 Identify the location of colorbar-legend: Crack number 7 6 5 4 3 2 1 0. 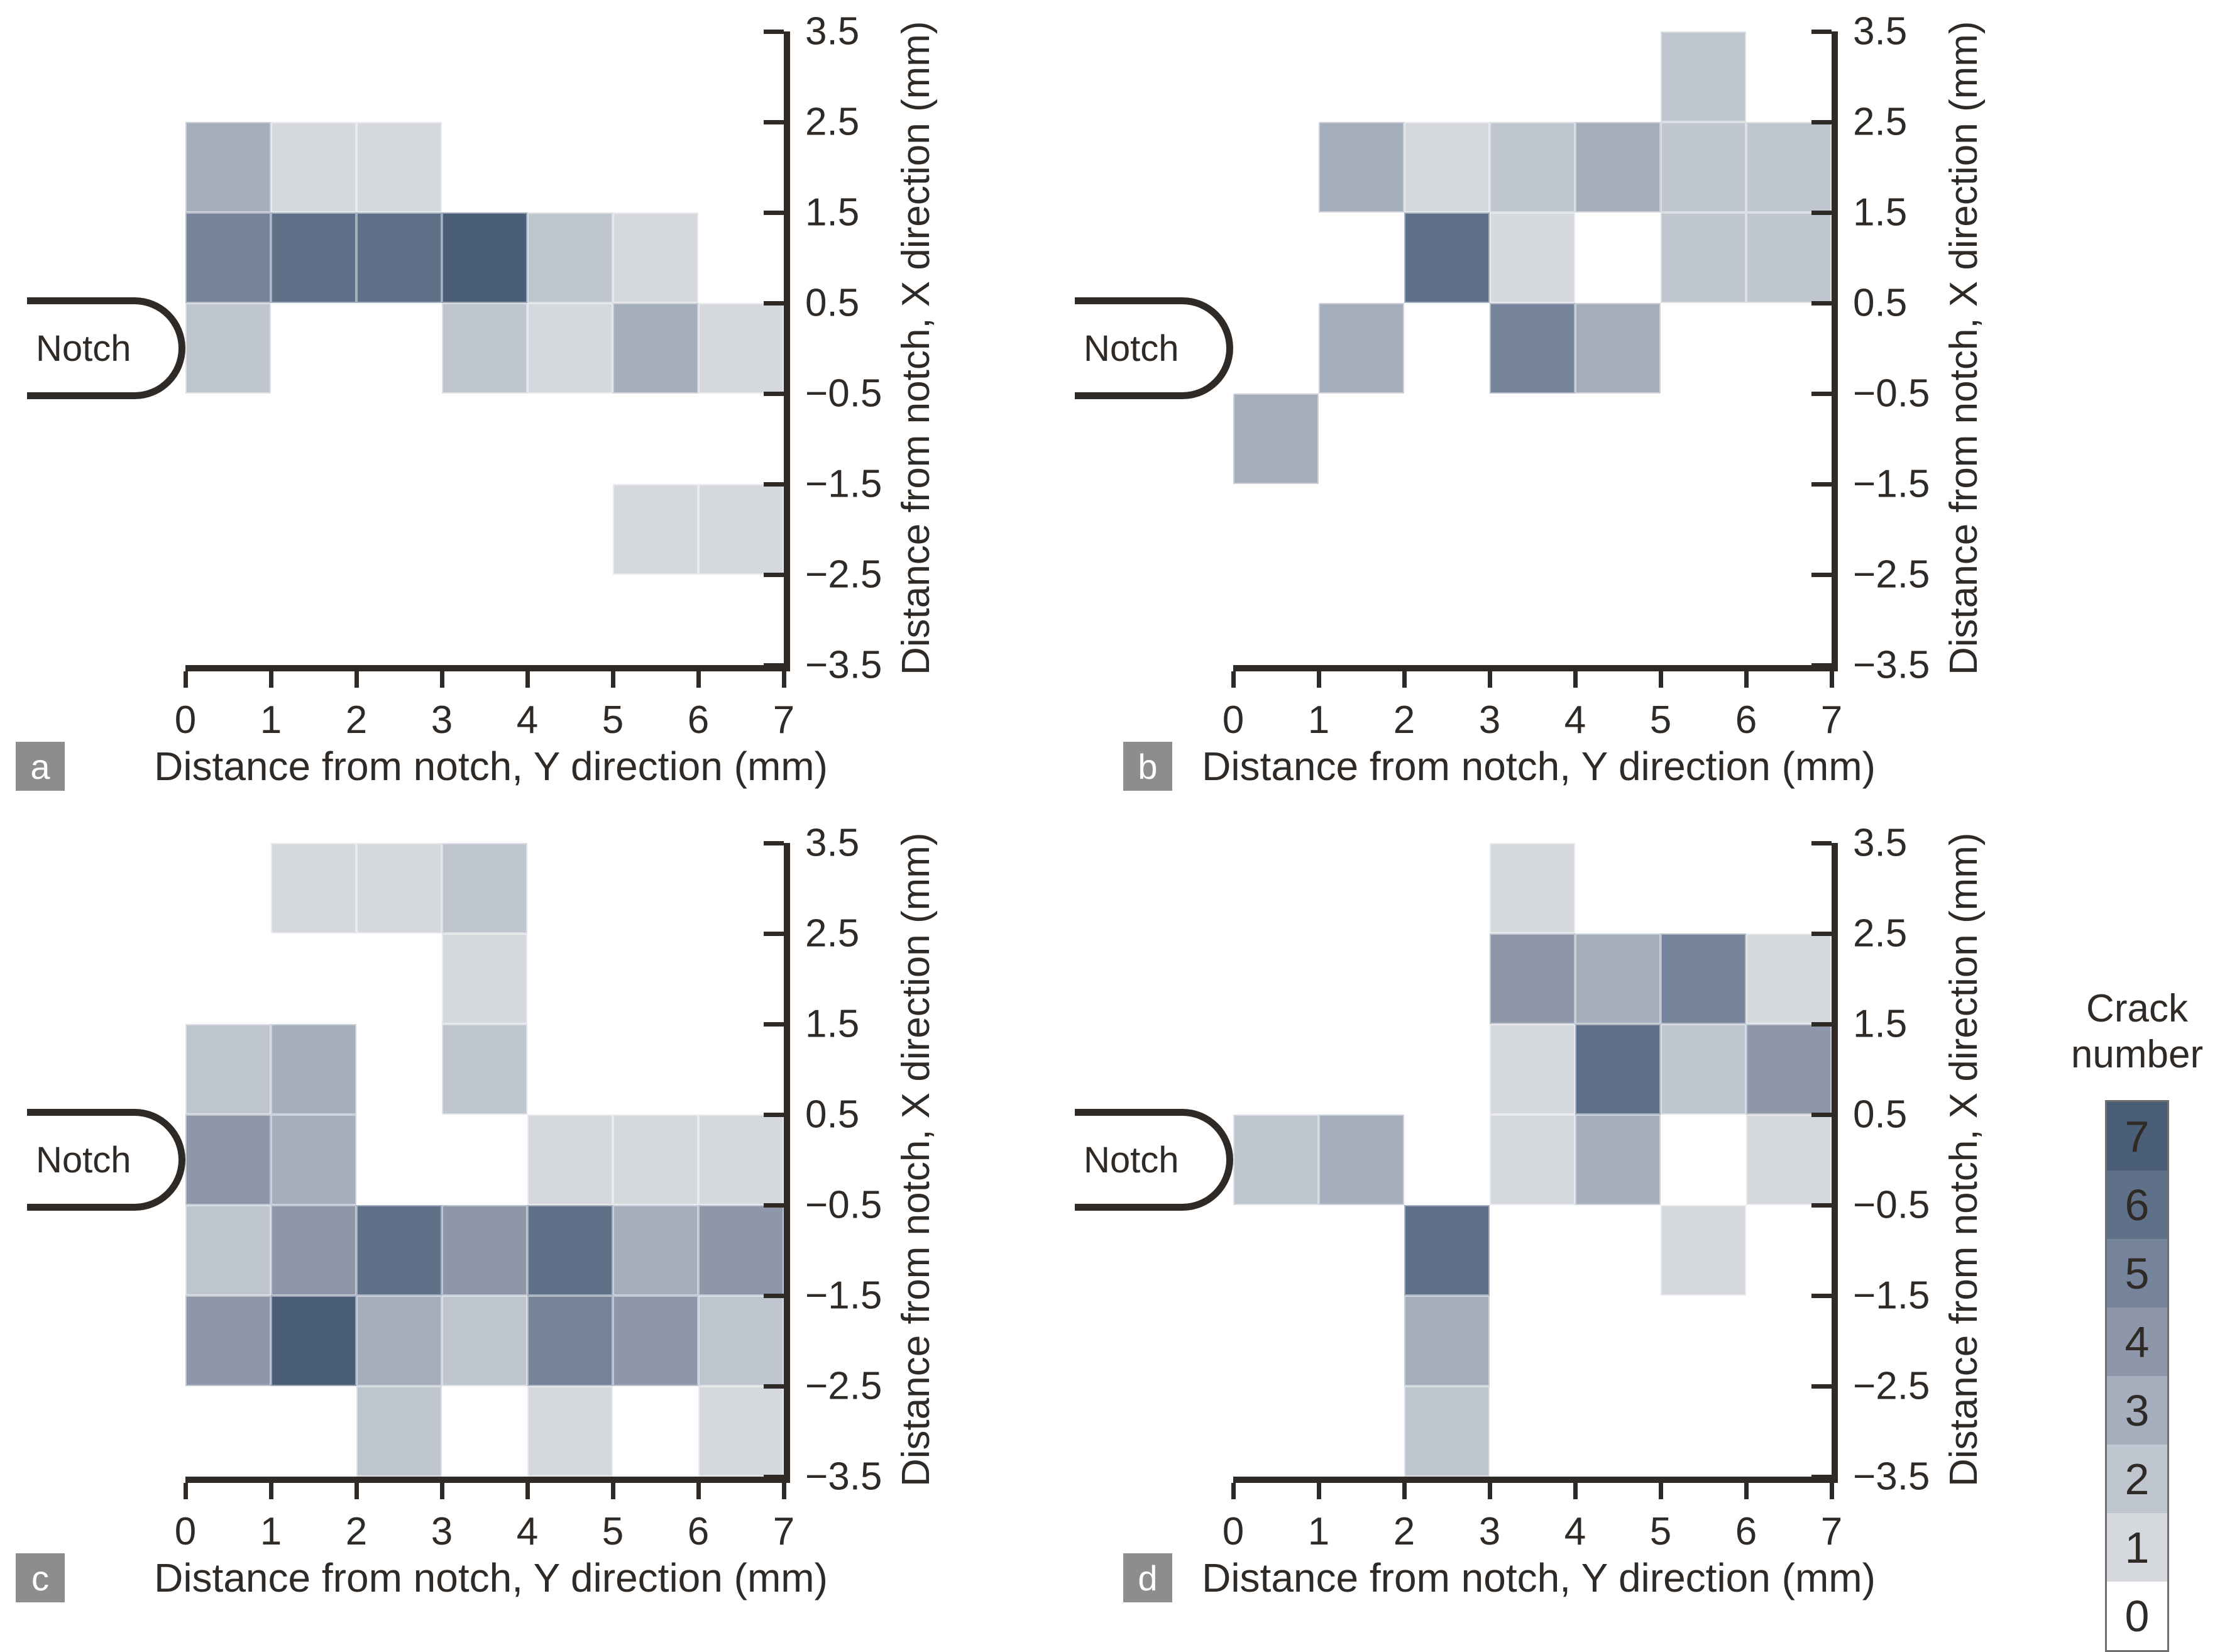
(2137, 1319).